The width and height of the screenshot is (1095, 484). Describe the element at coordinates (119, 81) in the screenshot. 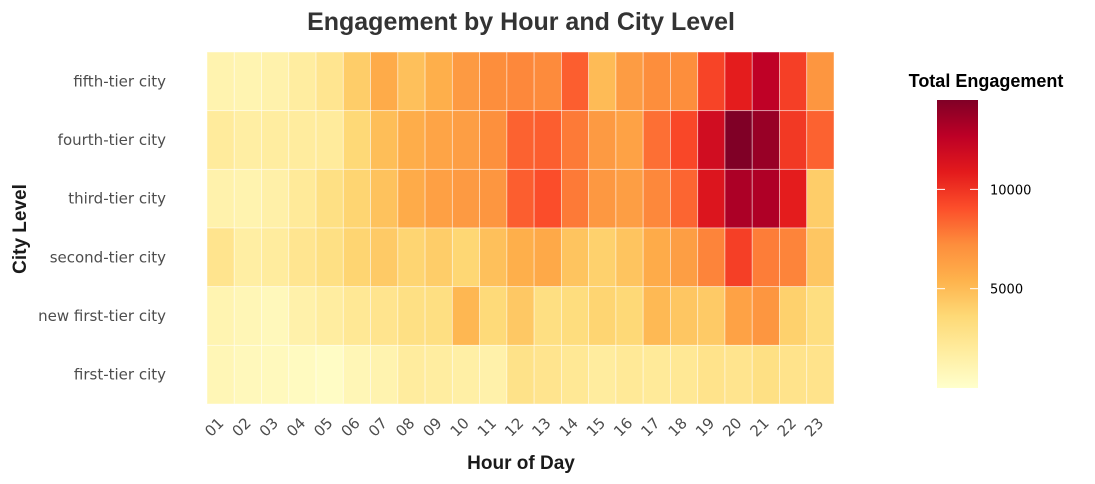

I see `y-tick-label: fifth-tier city` at that location.